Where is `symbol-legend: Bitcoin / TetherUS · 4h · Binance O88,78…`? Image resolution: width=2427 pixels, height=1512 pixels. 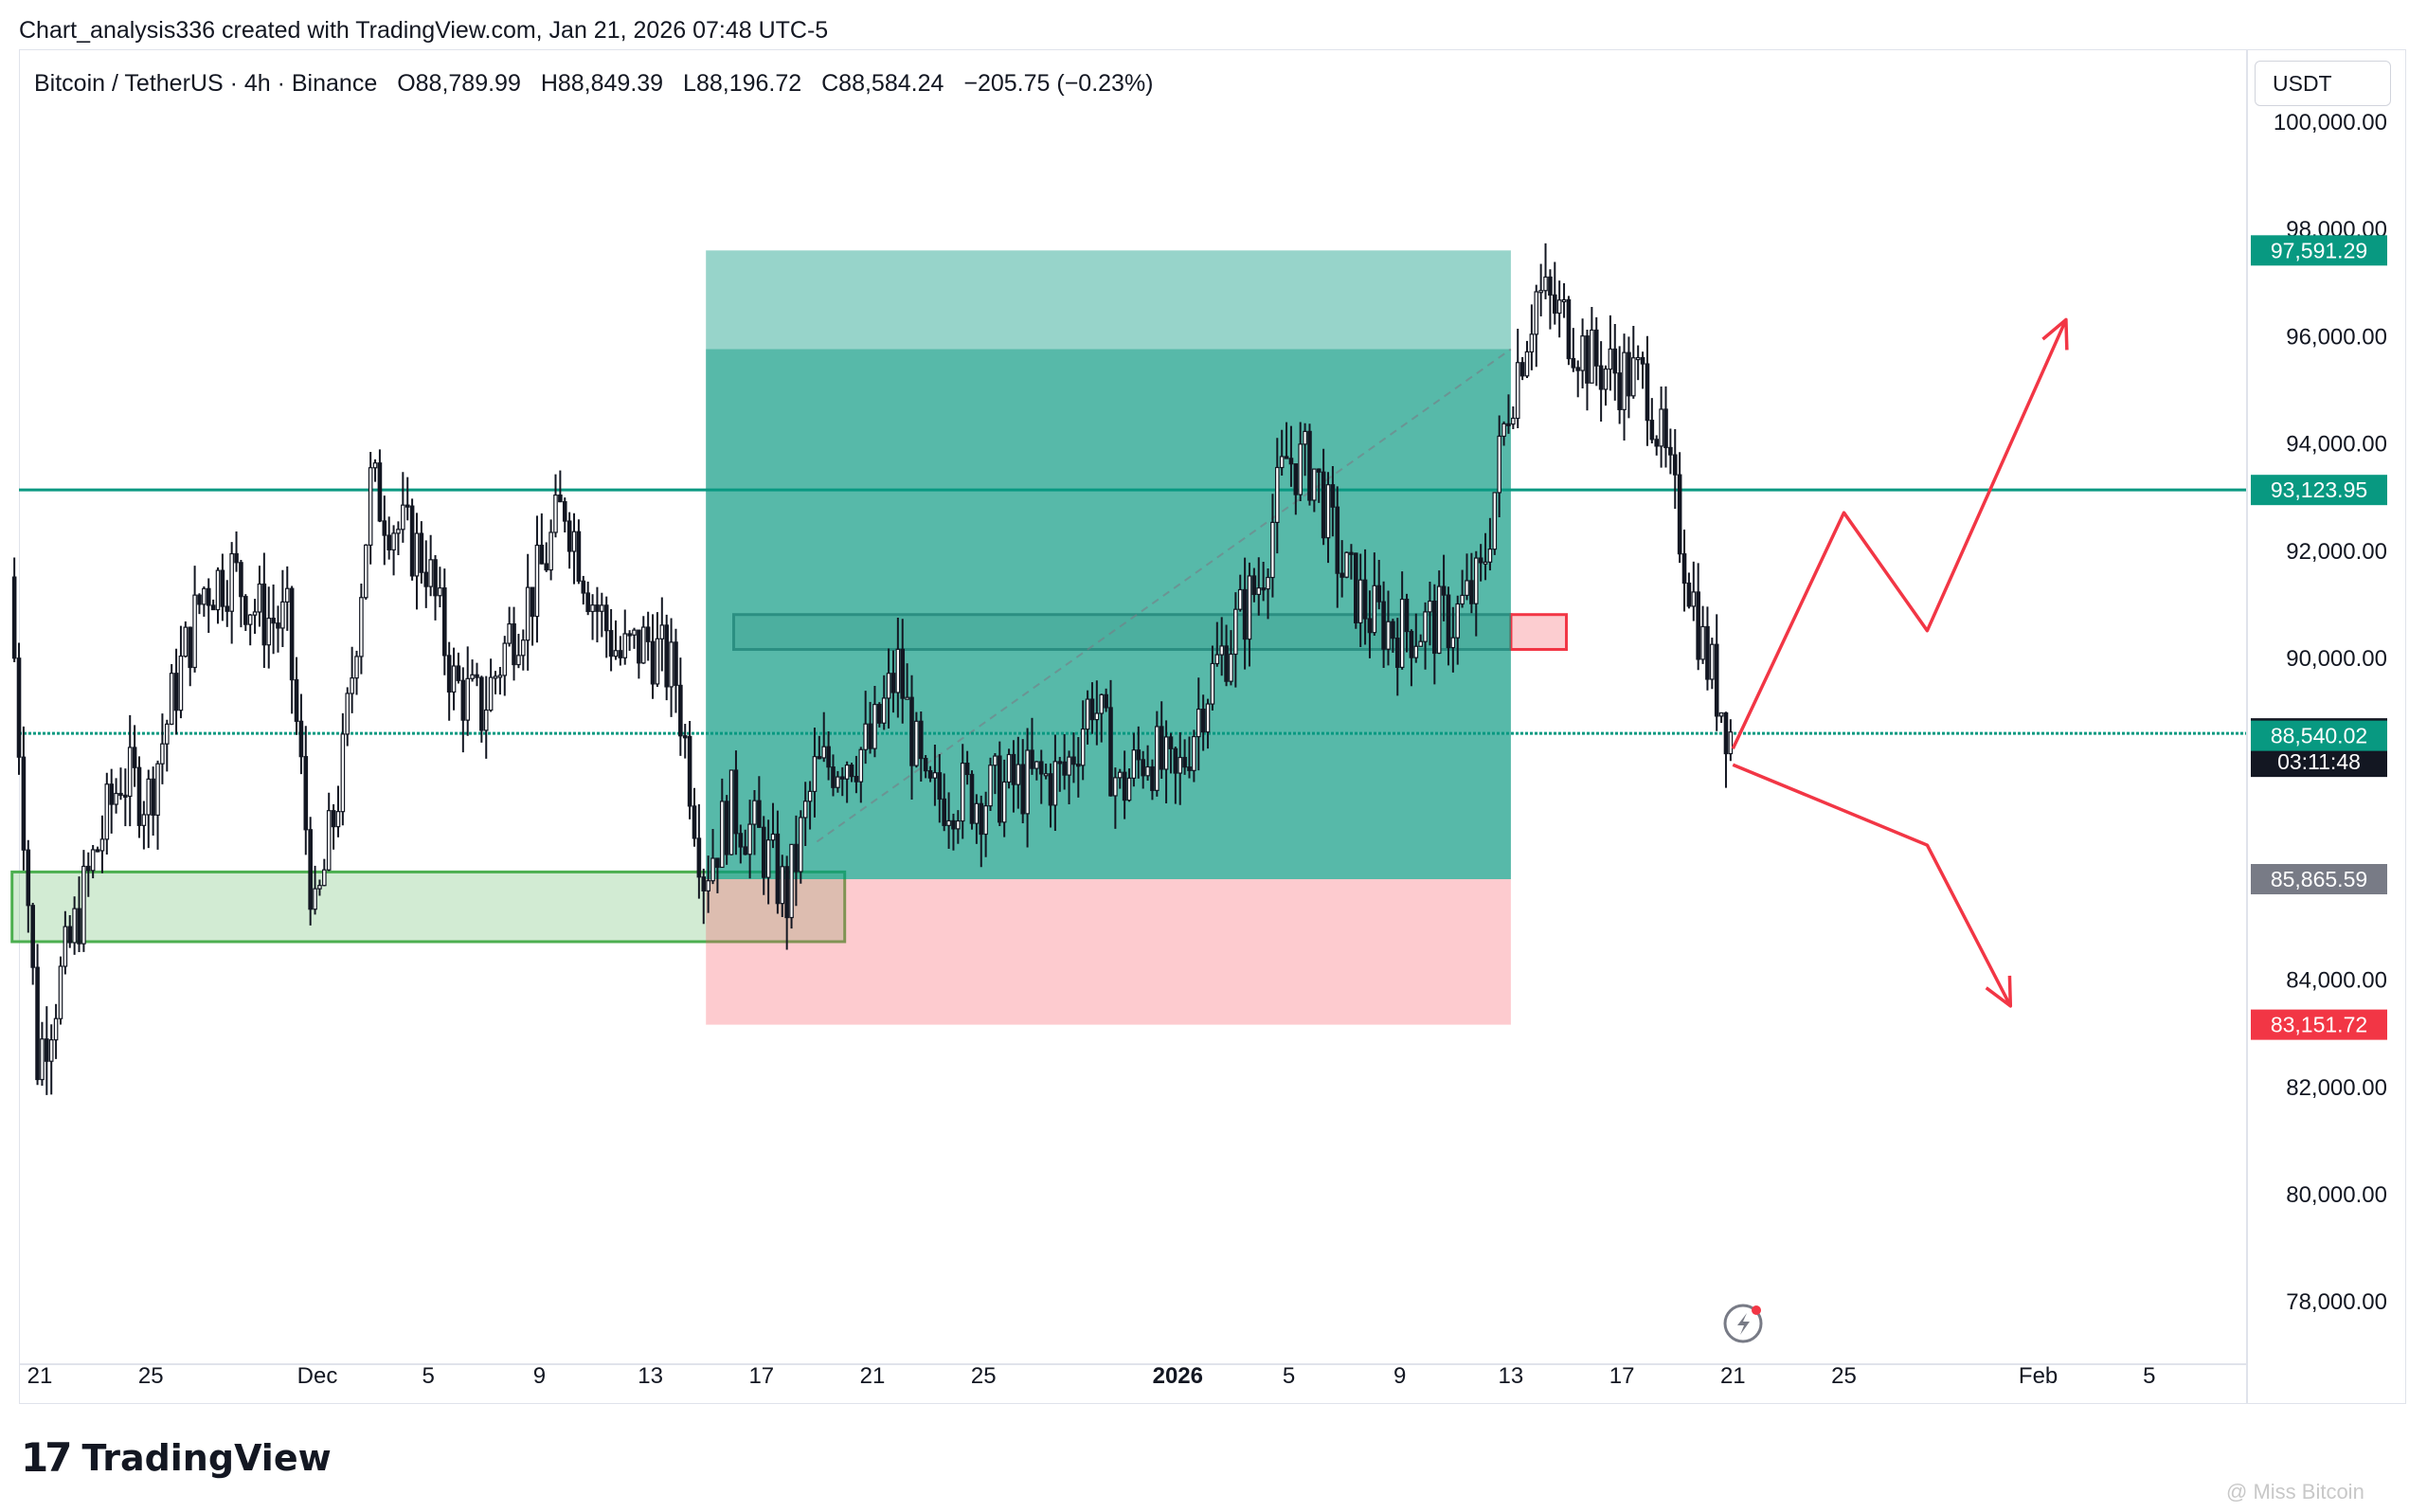 symbol-legend: Bitcoin / TetherUS · 4h · Binance O88,78… is located at coordinates (600, 84).